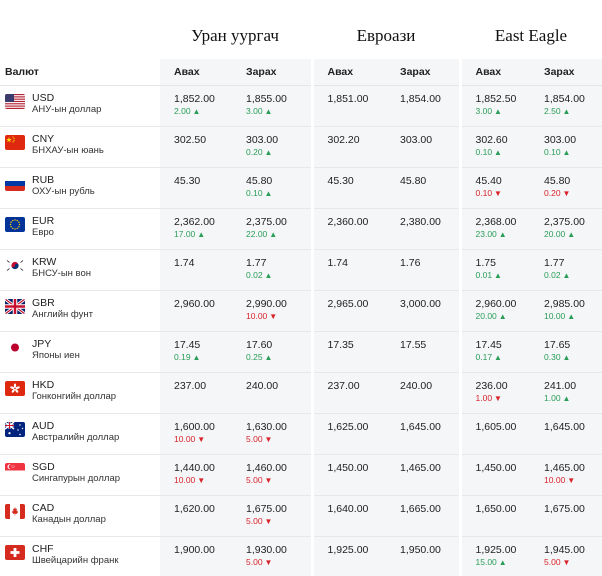  Describe the element at coordinates (301, 72) in the screenshot. I see `table-header-row: Валют Авах Зарах Авах Зарах Авах Зарах` at that location.